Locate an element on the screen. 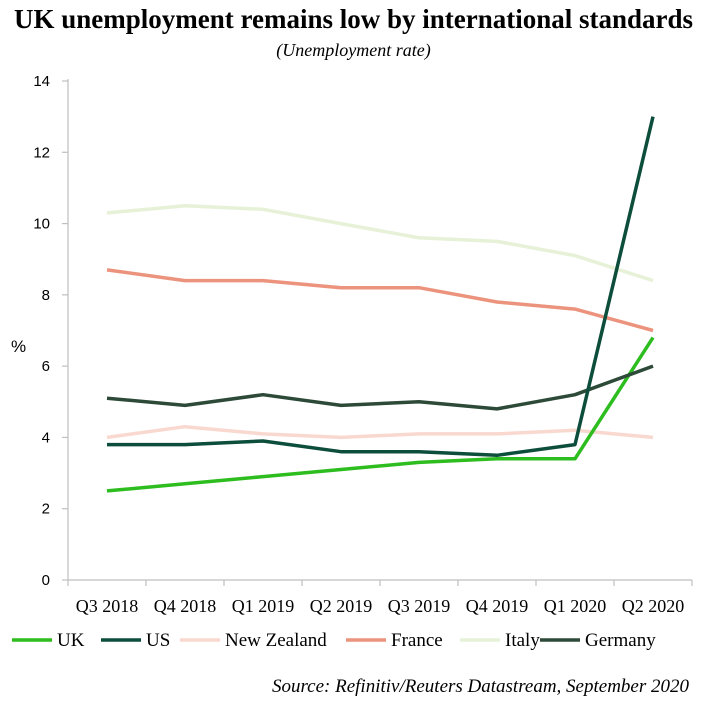 The image size is (707, 710). x-tick-label: Q3 2018 is located at coordinates (107, 606).